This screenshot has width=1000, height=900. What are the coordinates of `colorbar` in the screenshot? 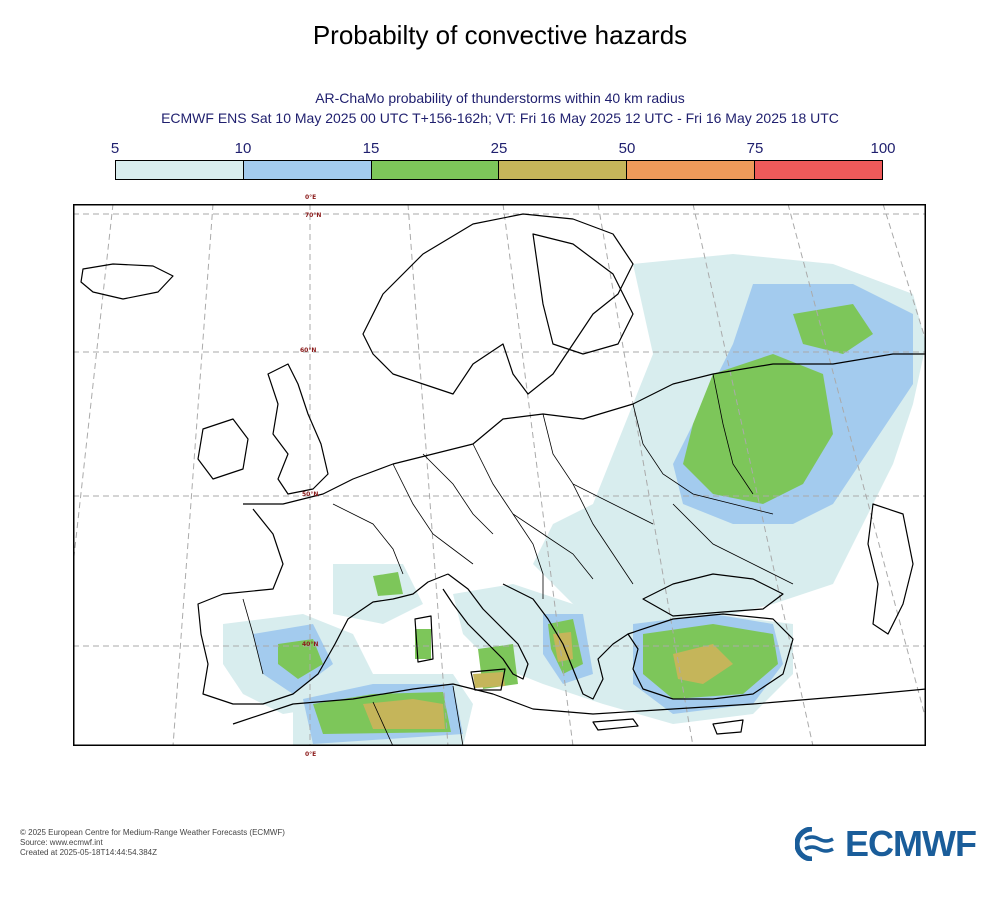 It's located at (499, 170).